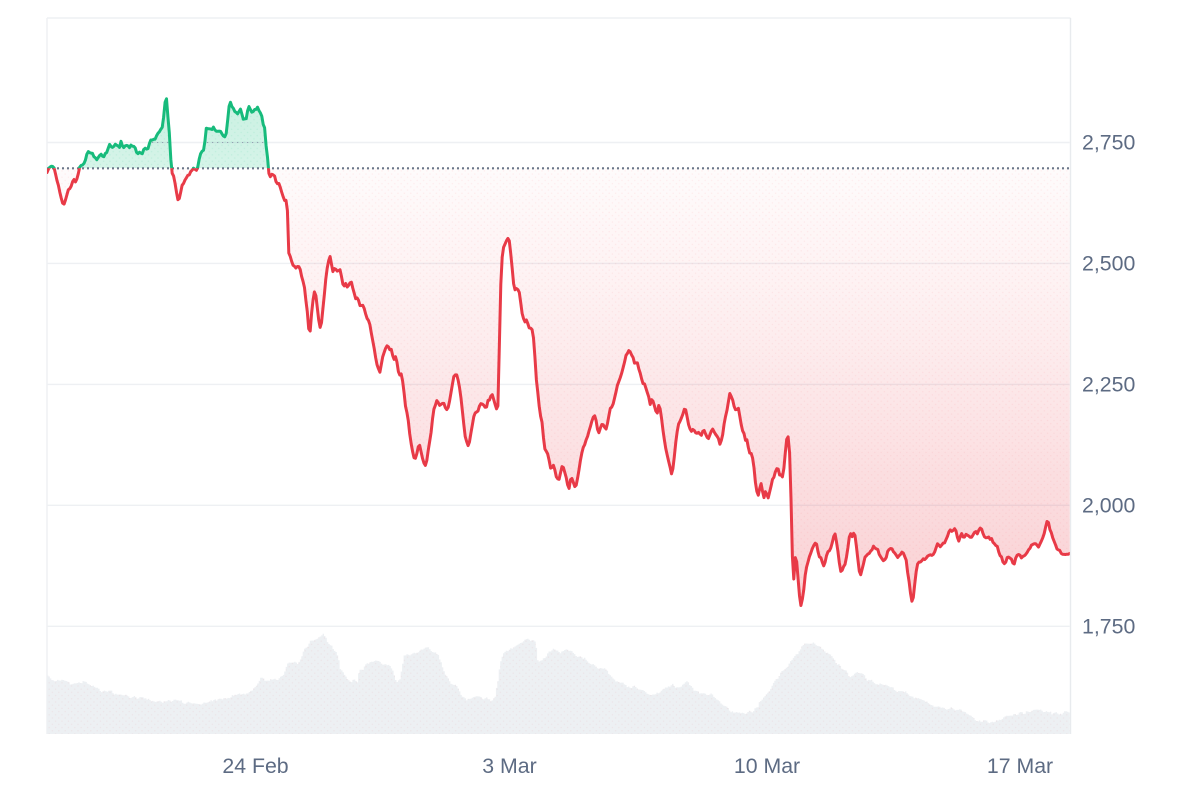  I want to click on svg-text: 24 Feb, so click(255, 766).